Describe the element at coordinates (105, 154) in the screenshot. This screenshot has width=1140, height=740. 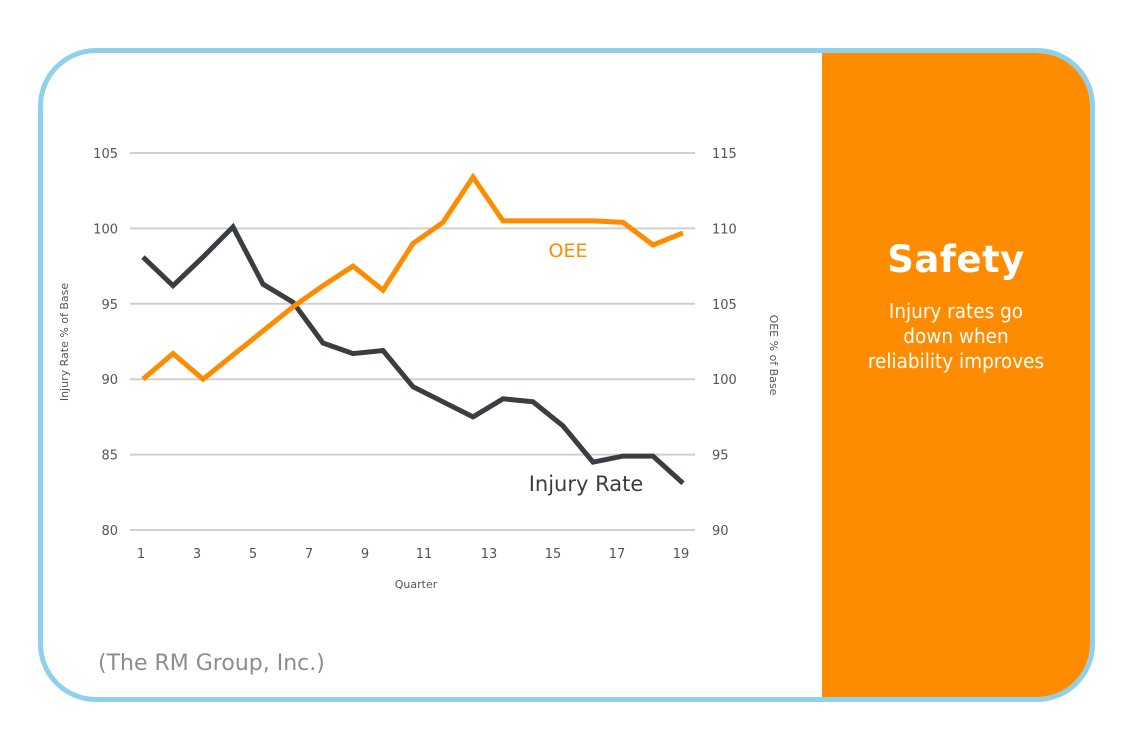
I see `left-tick-label: 105` at that location.